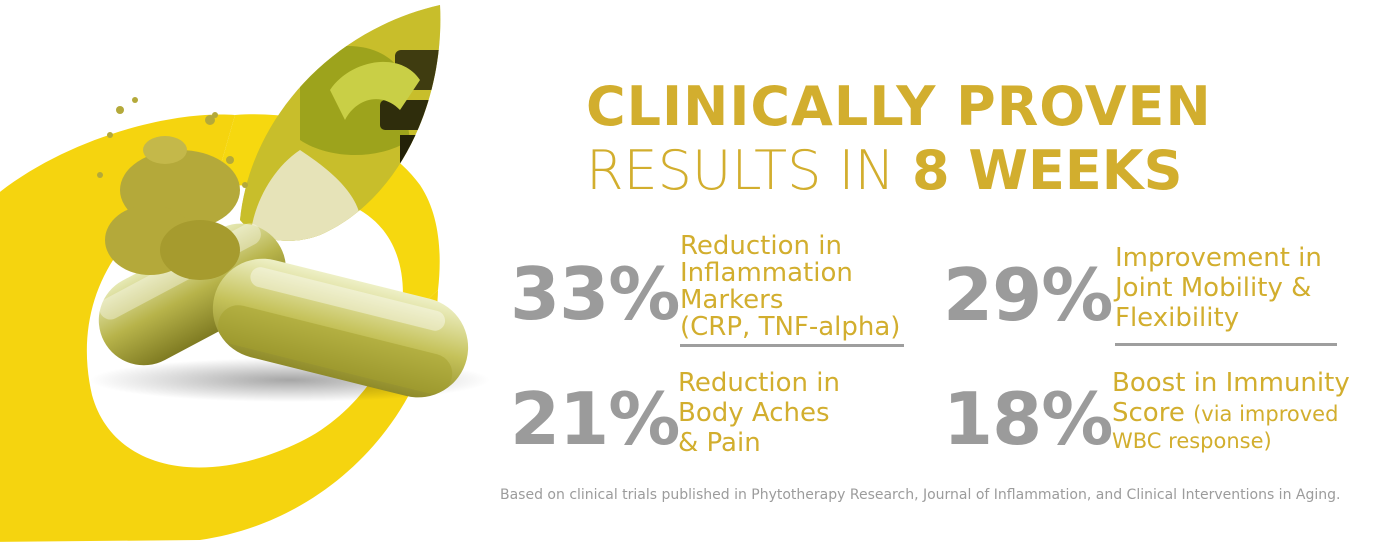 This screenshot has height=542, width=1400. Describe the element at coordinates (740, 170) in the screenshot. I see `headline-line-2-prefix: RESULTS IN` at that location.